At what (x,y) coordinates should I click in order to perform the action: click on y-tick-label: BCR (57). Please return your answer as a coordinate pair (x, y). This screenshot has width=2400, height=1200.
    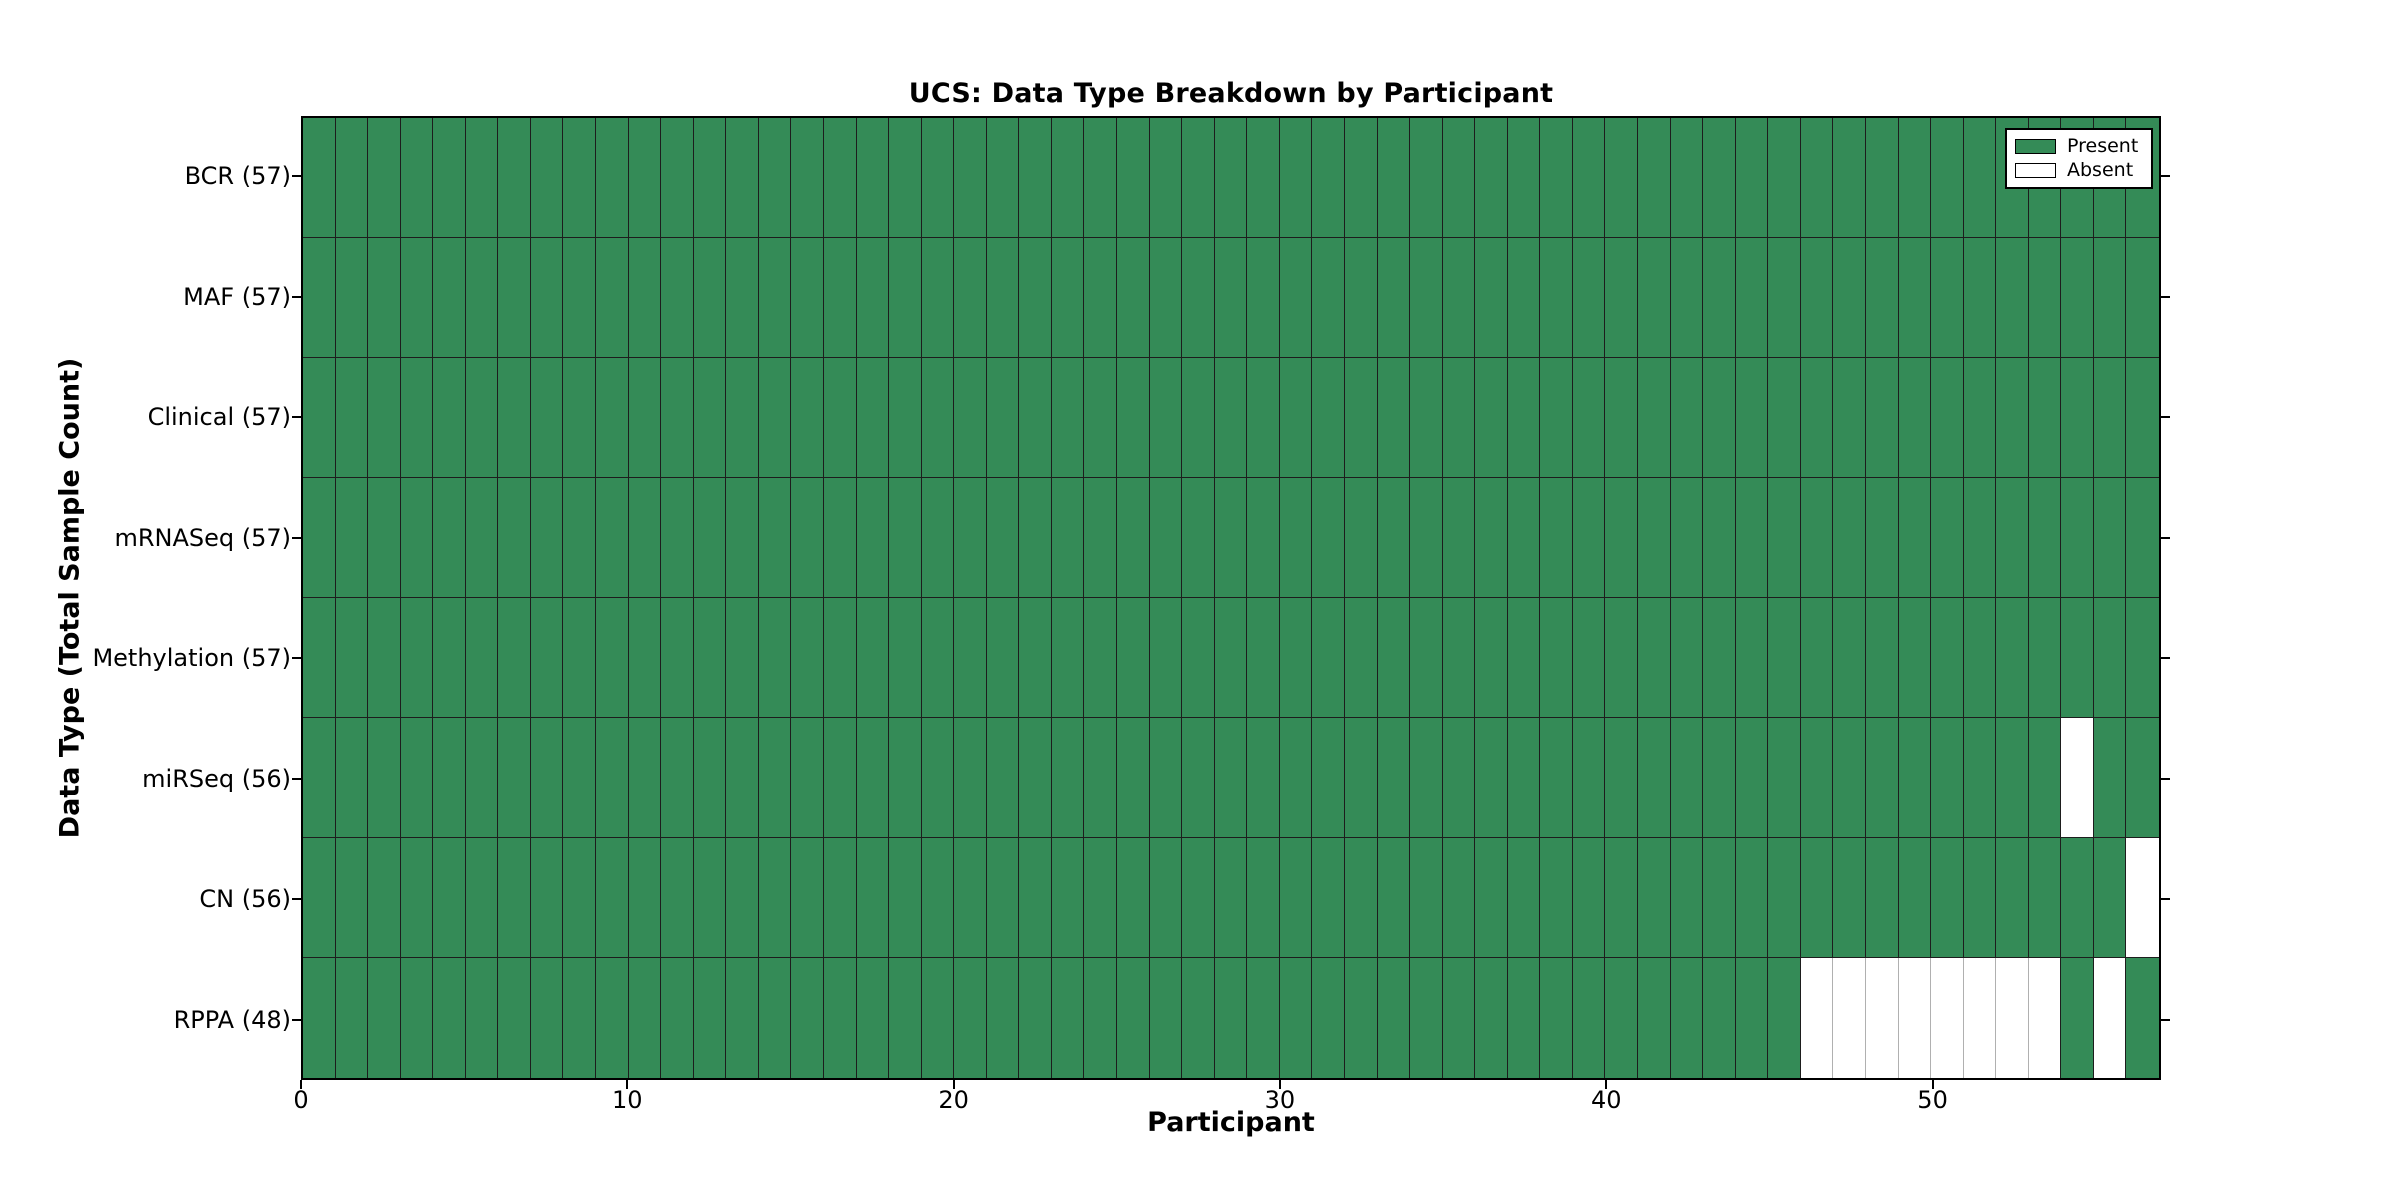
    Looking at the image, I should click on (237, 176).